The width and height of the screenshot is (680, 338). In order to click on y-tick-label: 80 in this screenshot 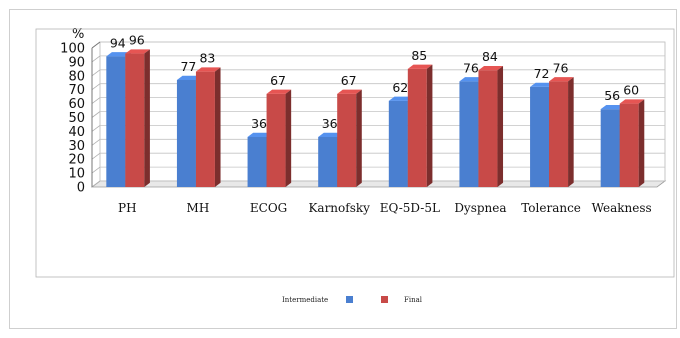, I will do `click(76, 76)`.